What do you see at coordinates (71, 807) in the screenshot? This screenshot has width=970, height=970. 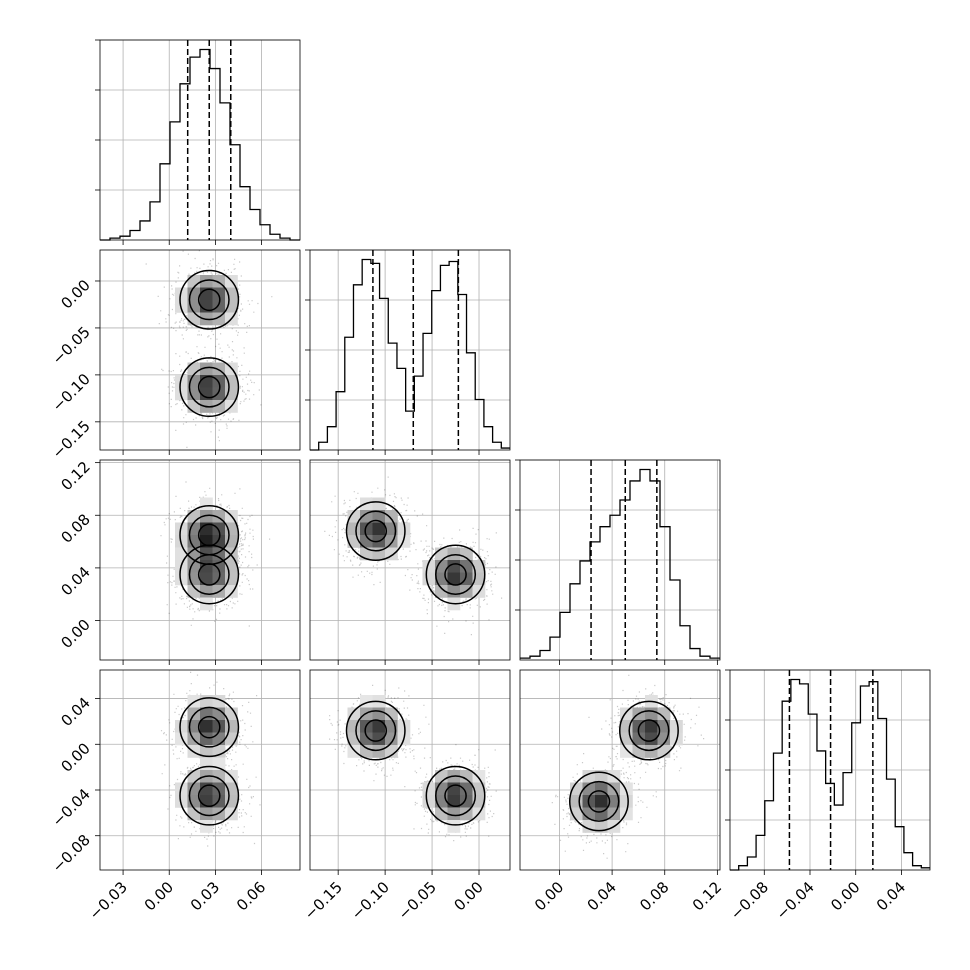 I see `y-tick-label: −0.04` at bounding box center [71, 807].